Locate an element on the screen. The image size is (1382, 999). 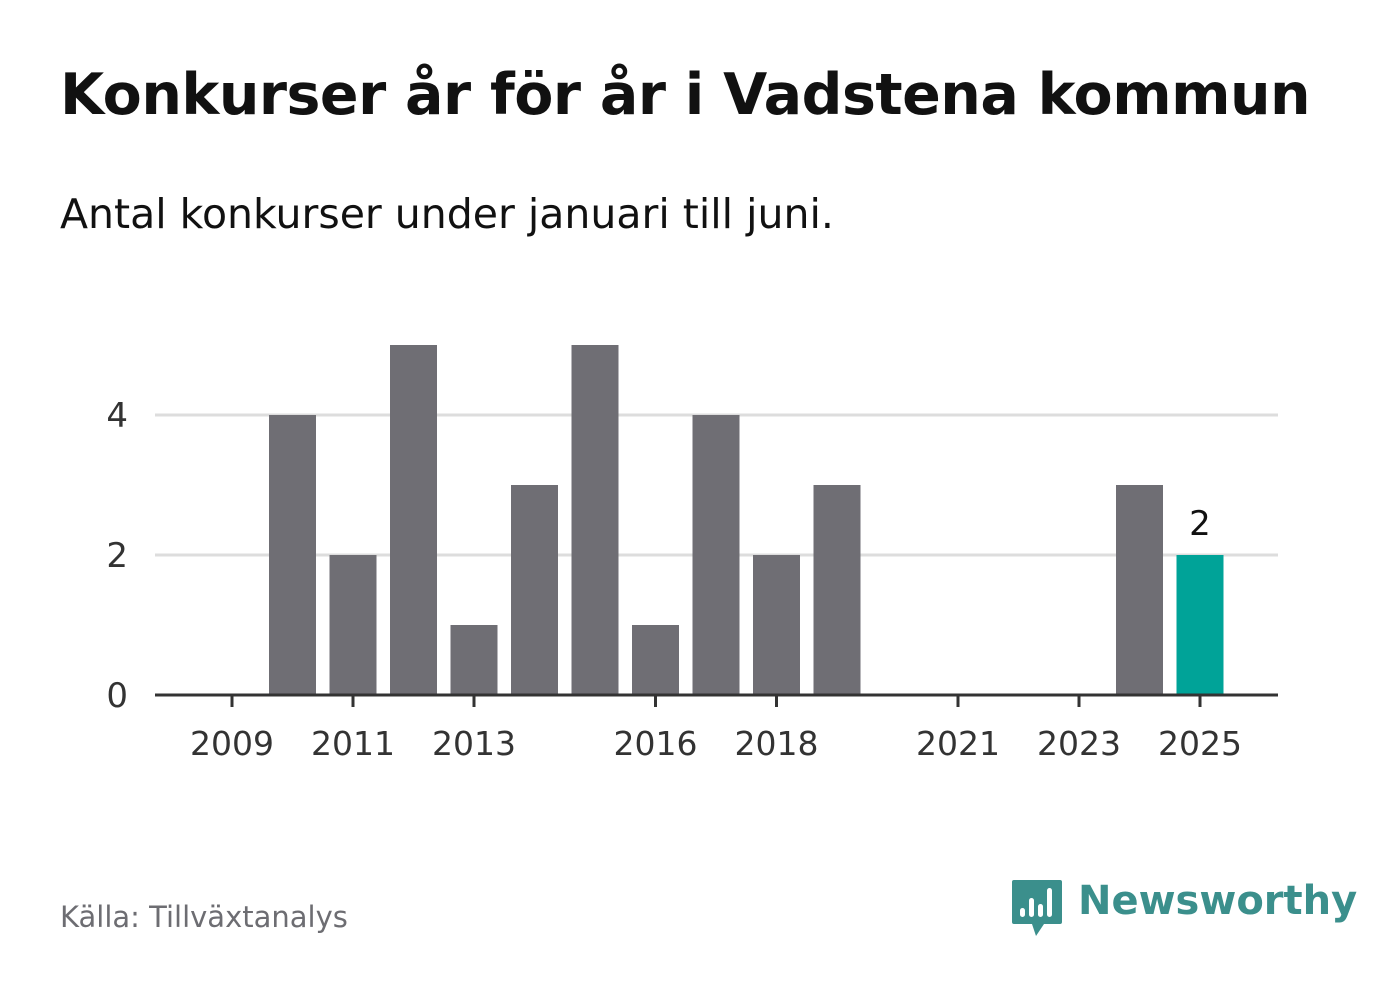
x-tick-label: 2013 is located at coordinates (474, 743).